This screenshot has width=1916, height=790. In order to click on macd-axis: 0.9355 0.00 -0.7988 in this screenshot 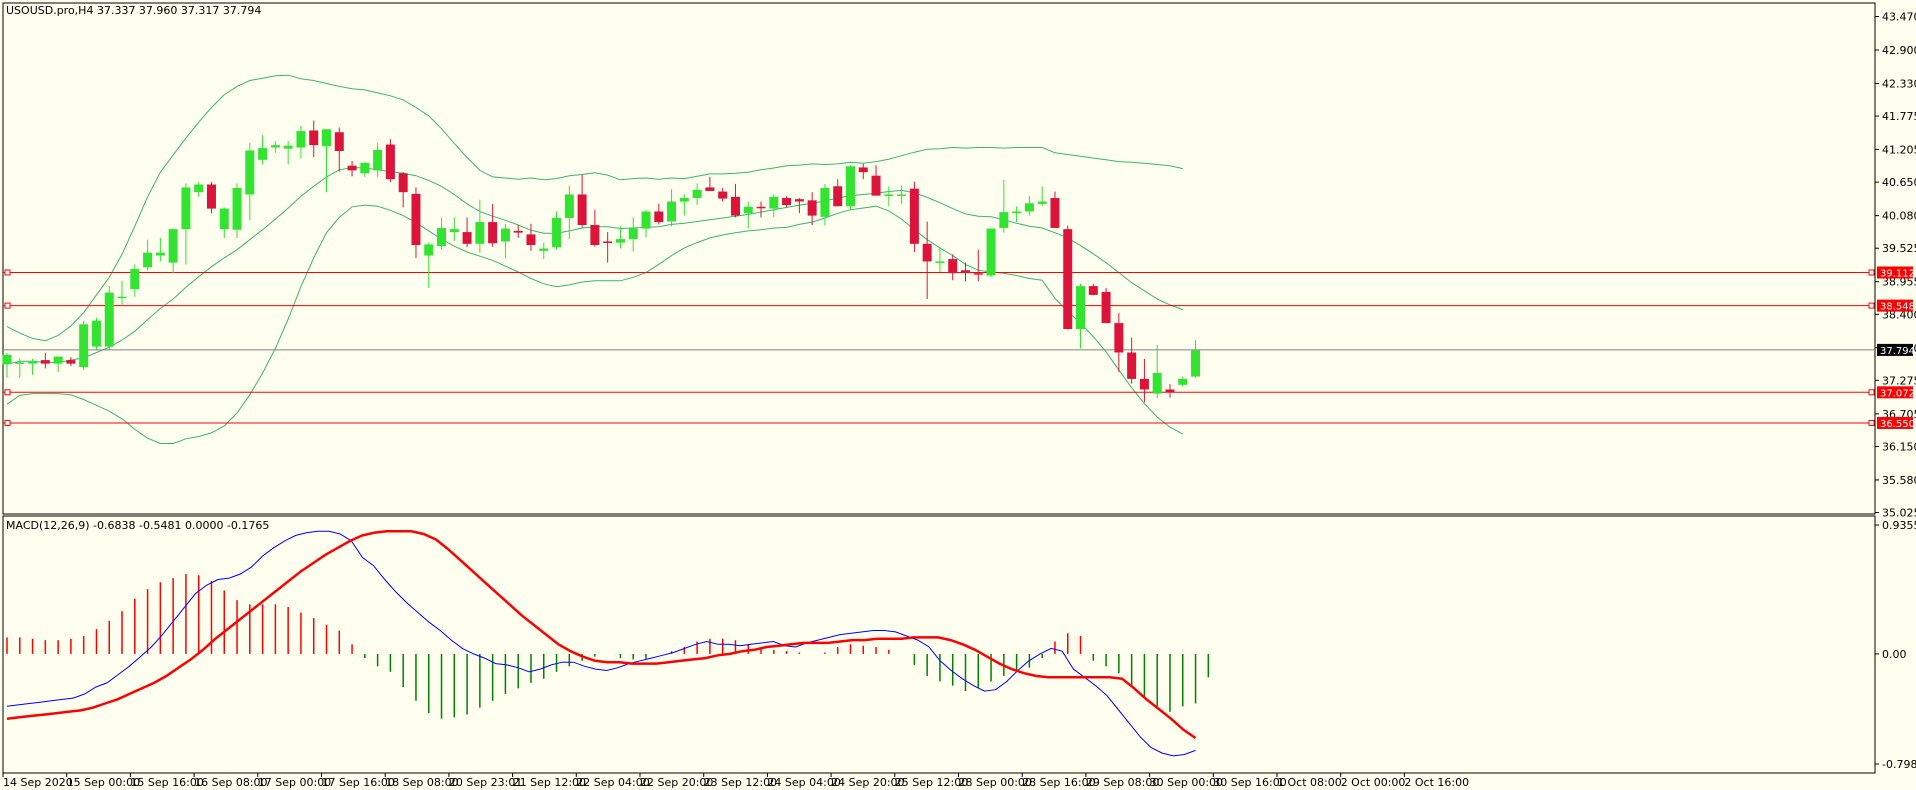, I will do `click(1895, 645)`.